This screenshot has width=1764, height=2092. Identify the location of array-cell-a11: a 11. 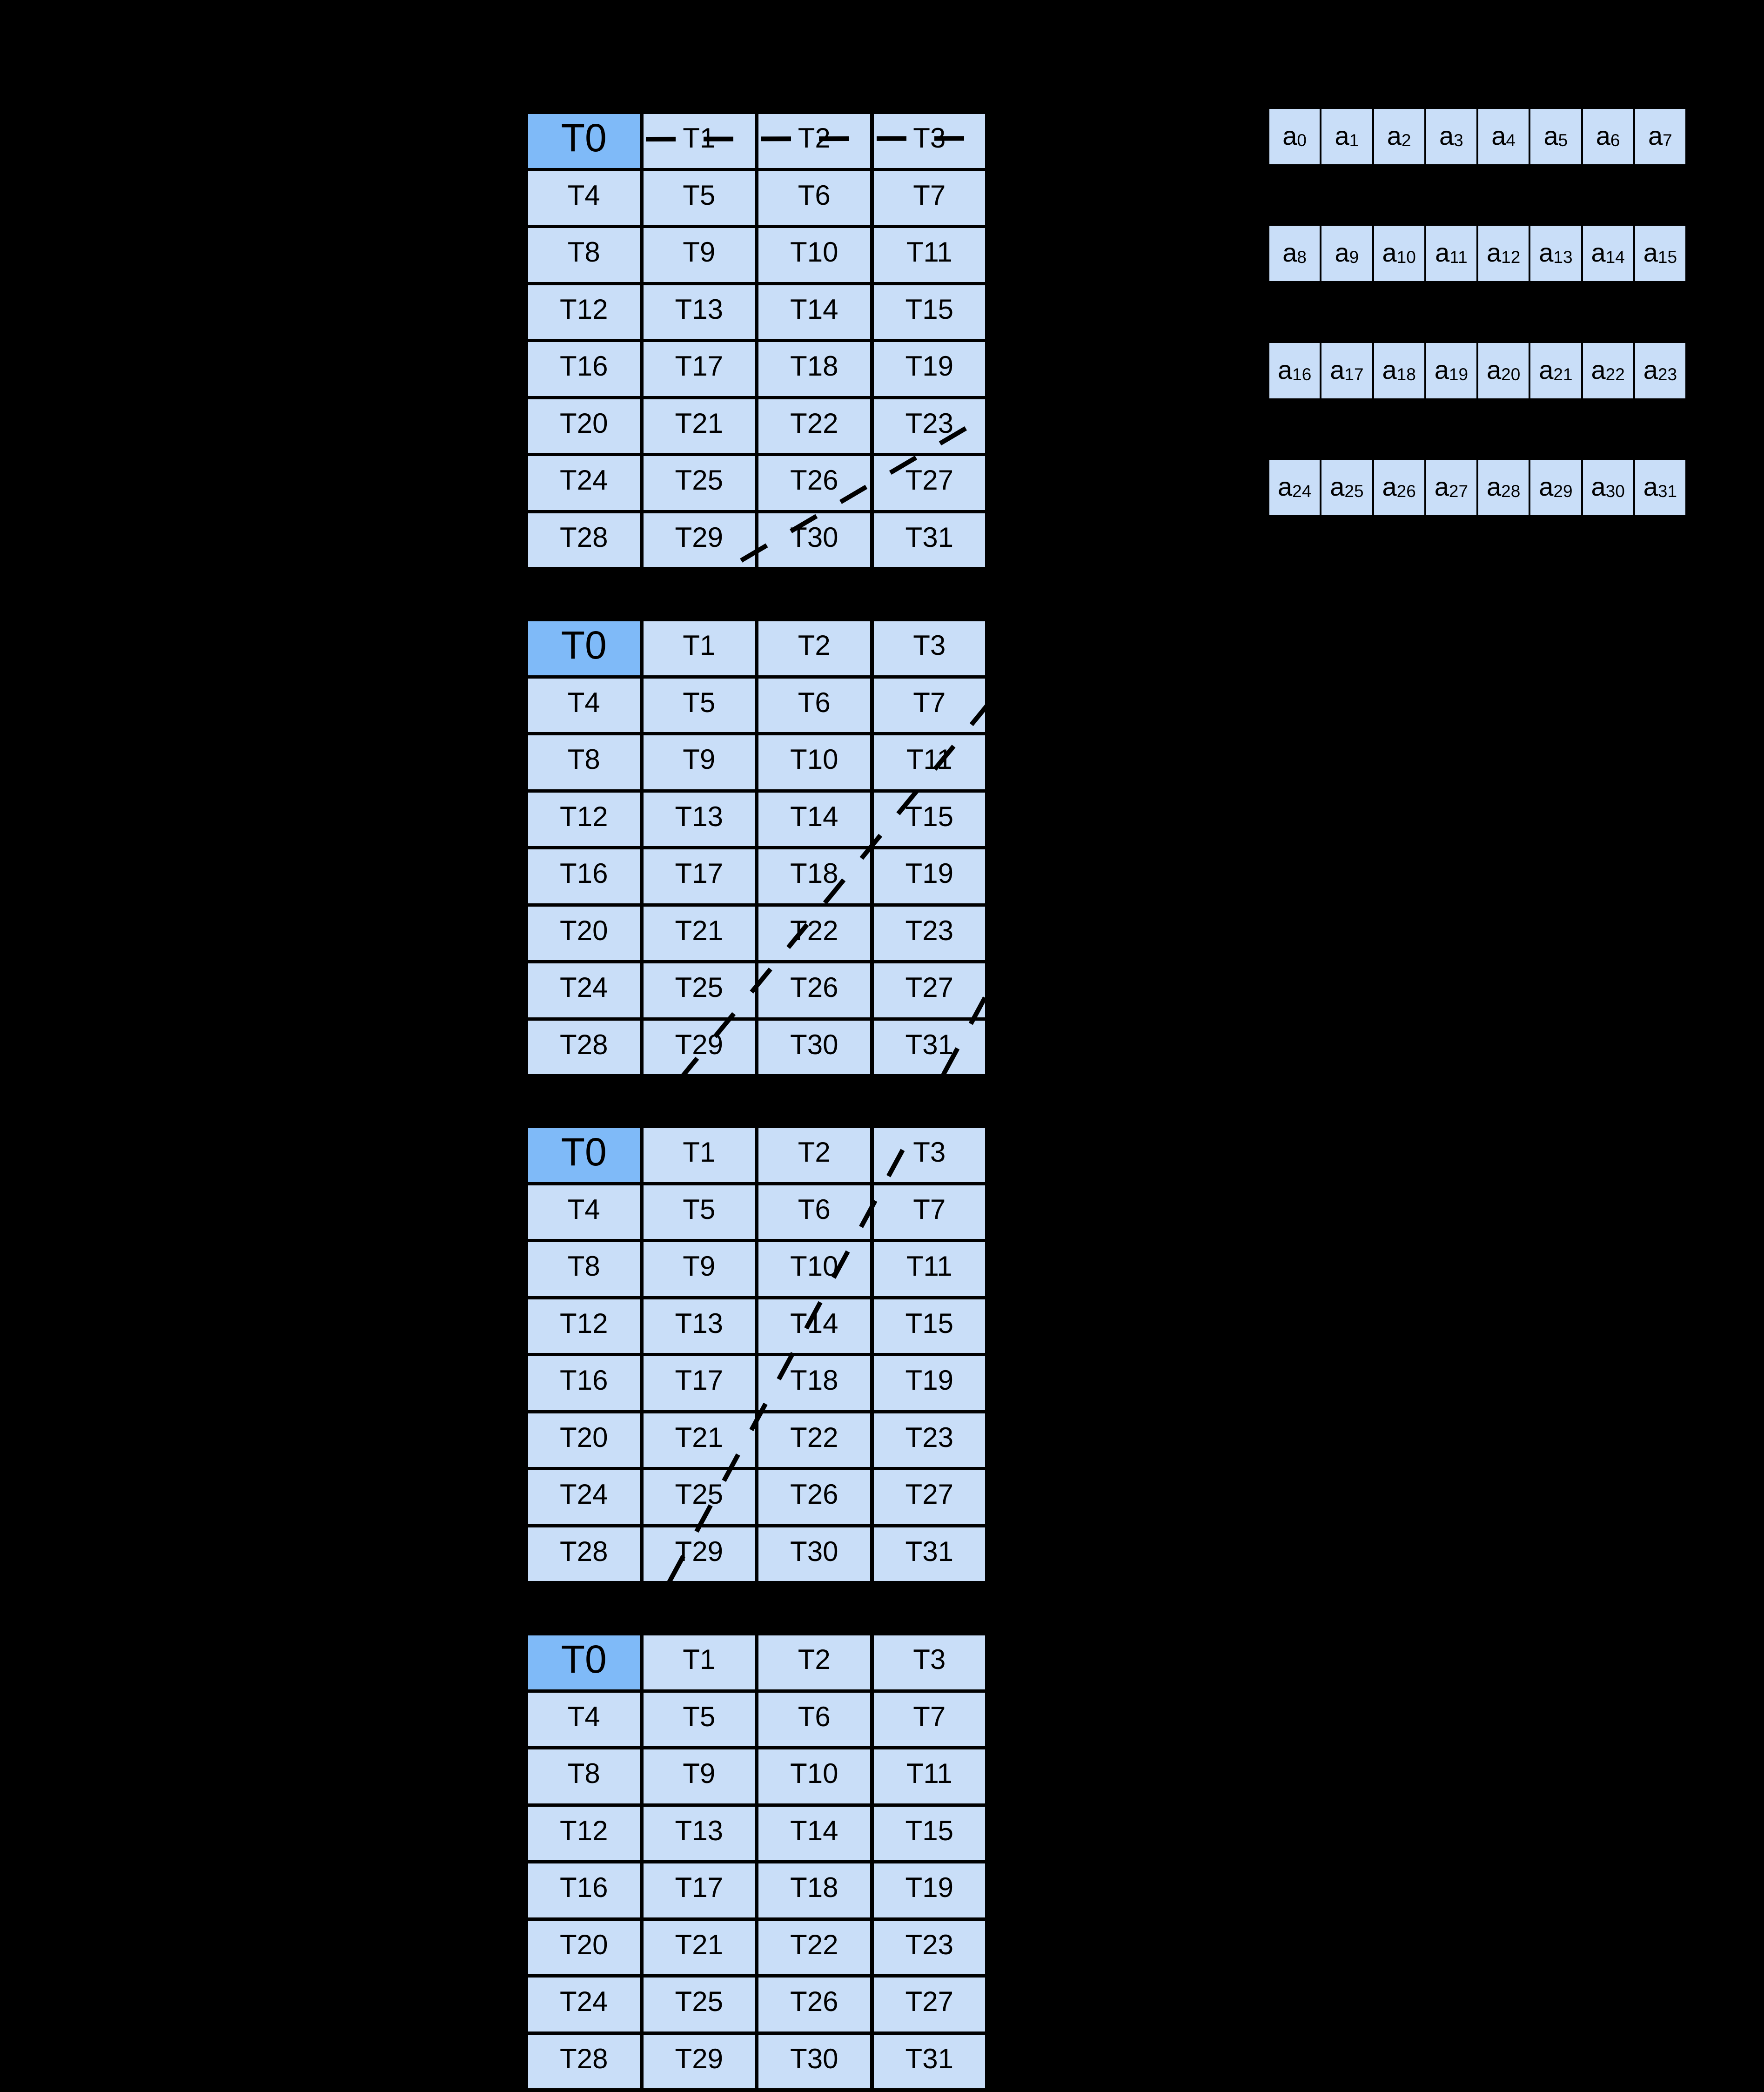
(1451, 254).